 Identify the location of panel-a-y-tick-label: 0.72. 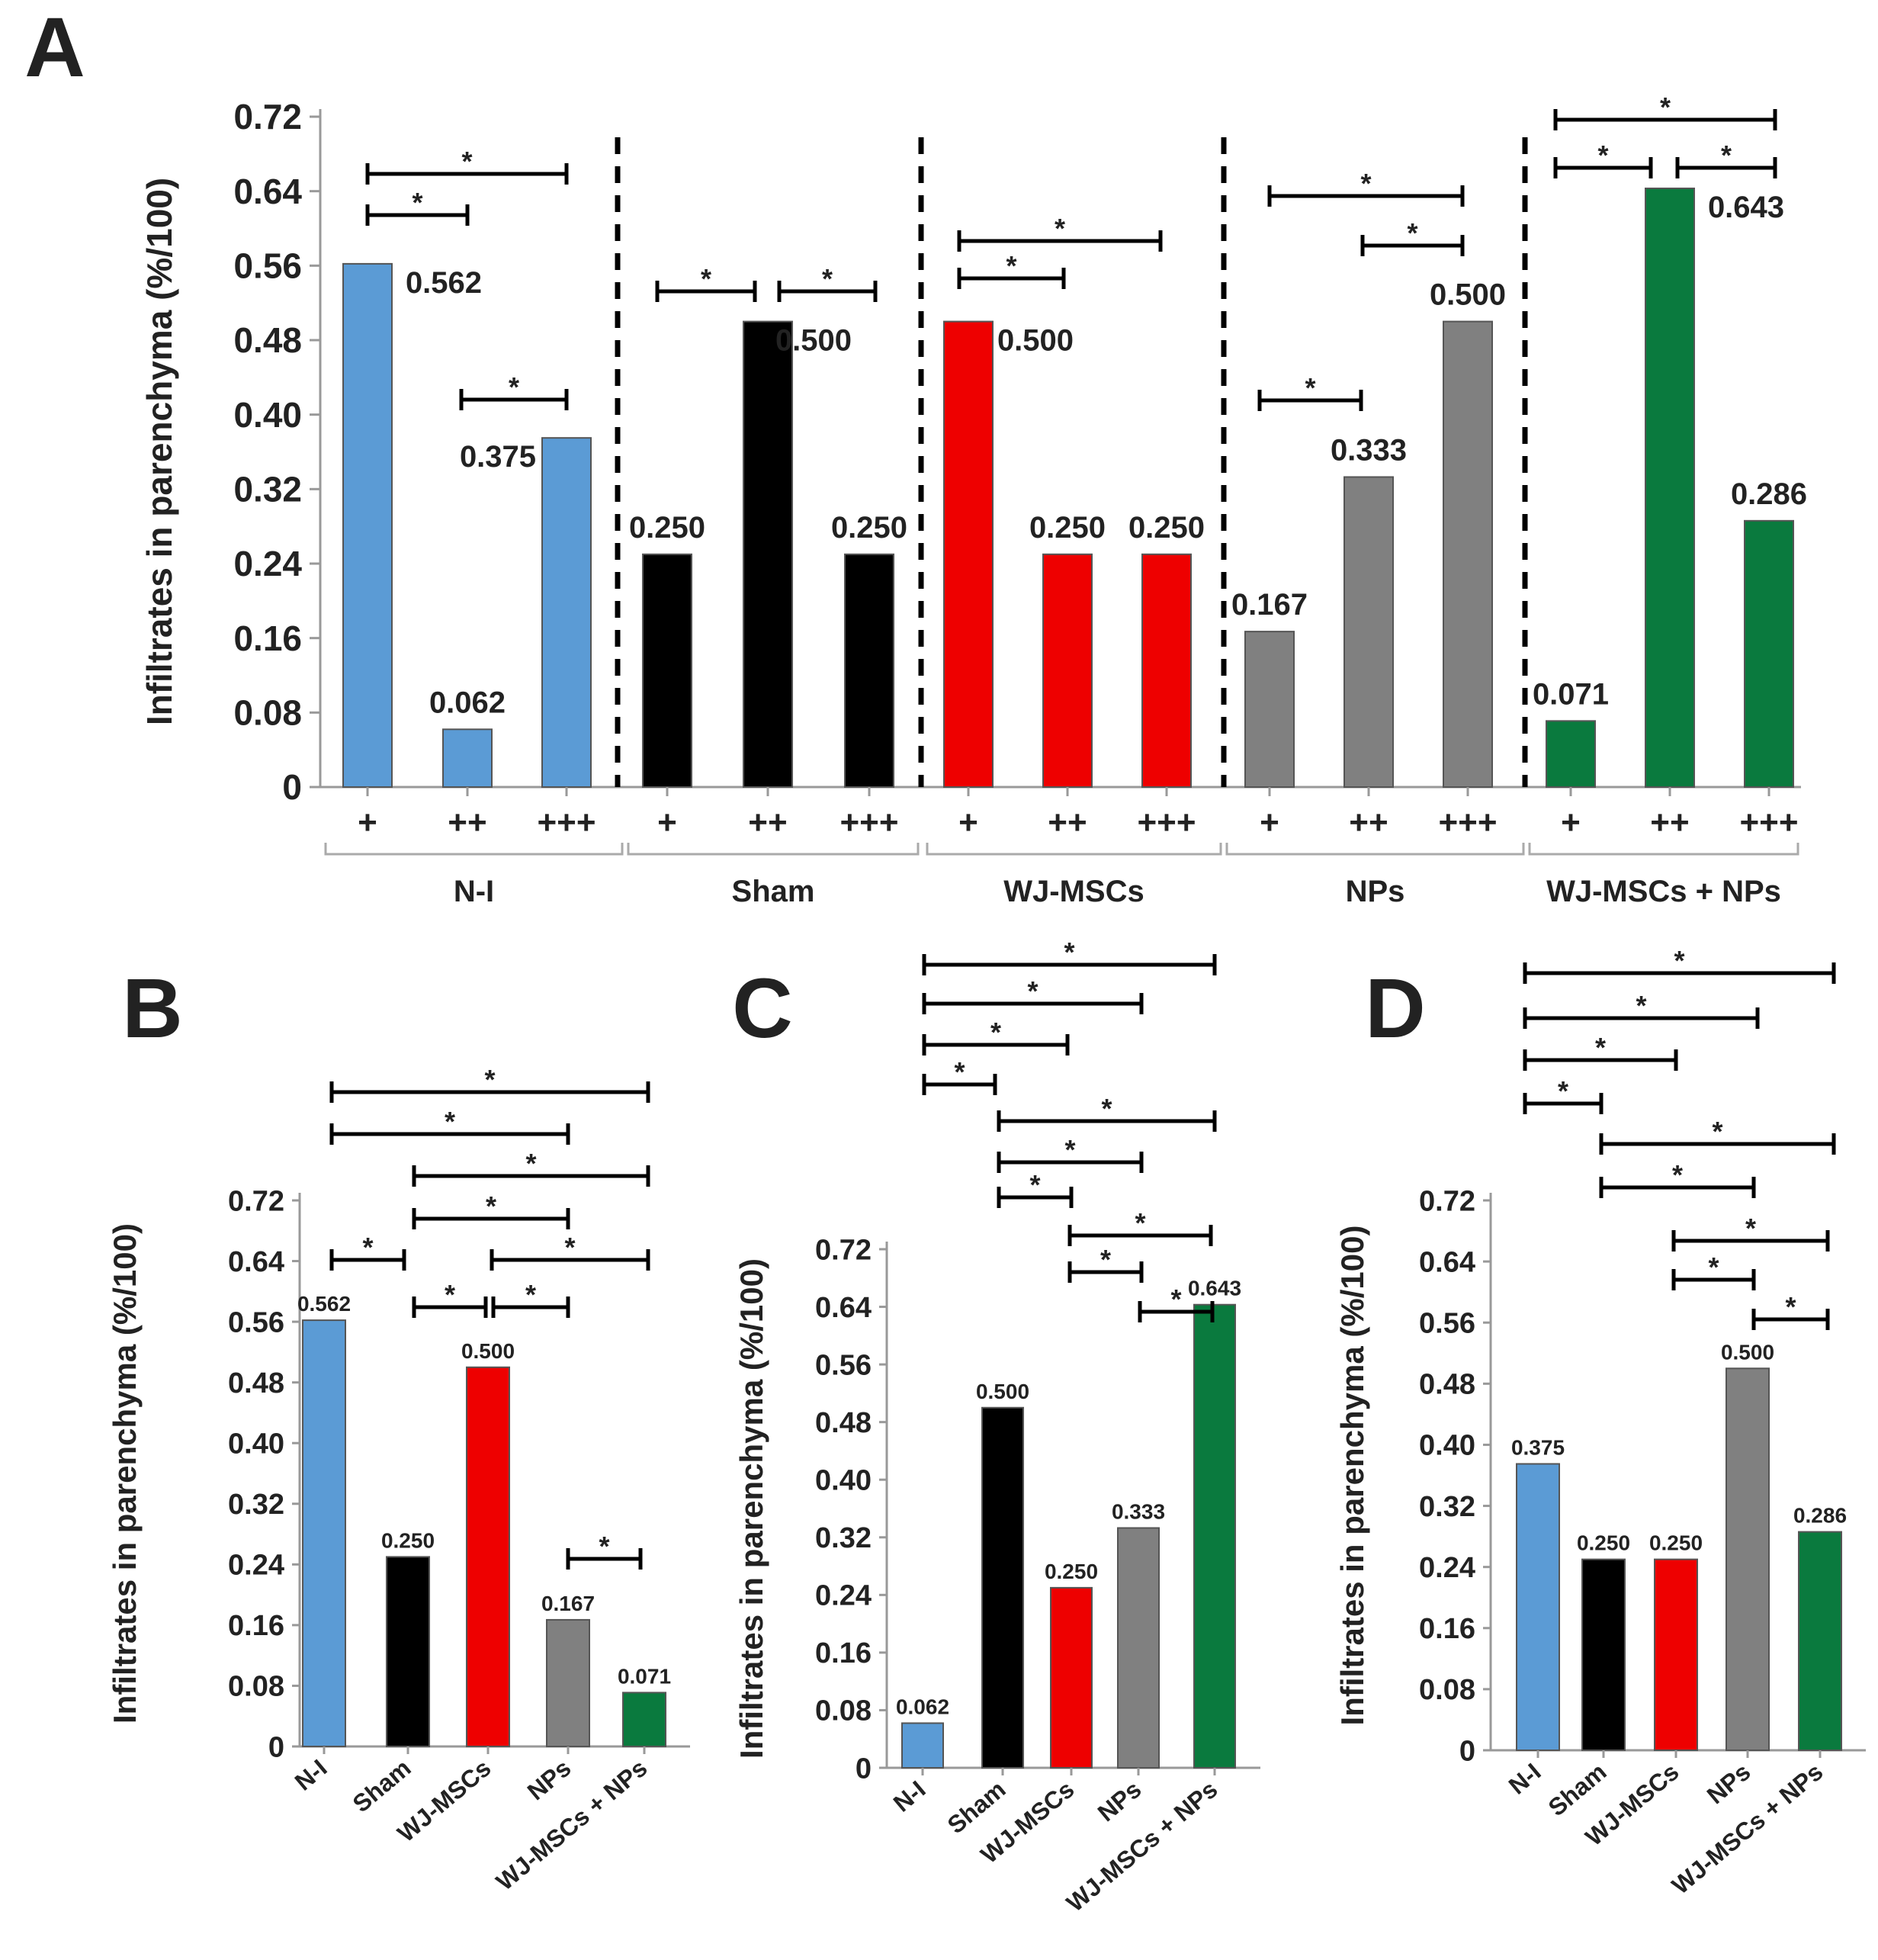
(267, 117).